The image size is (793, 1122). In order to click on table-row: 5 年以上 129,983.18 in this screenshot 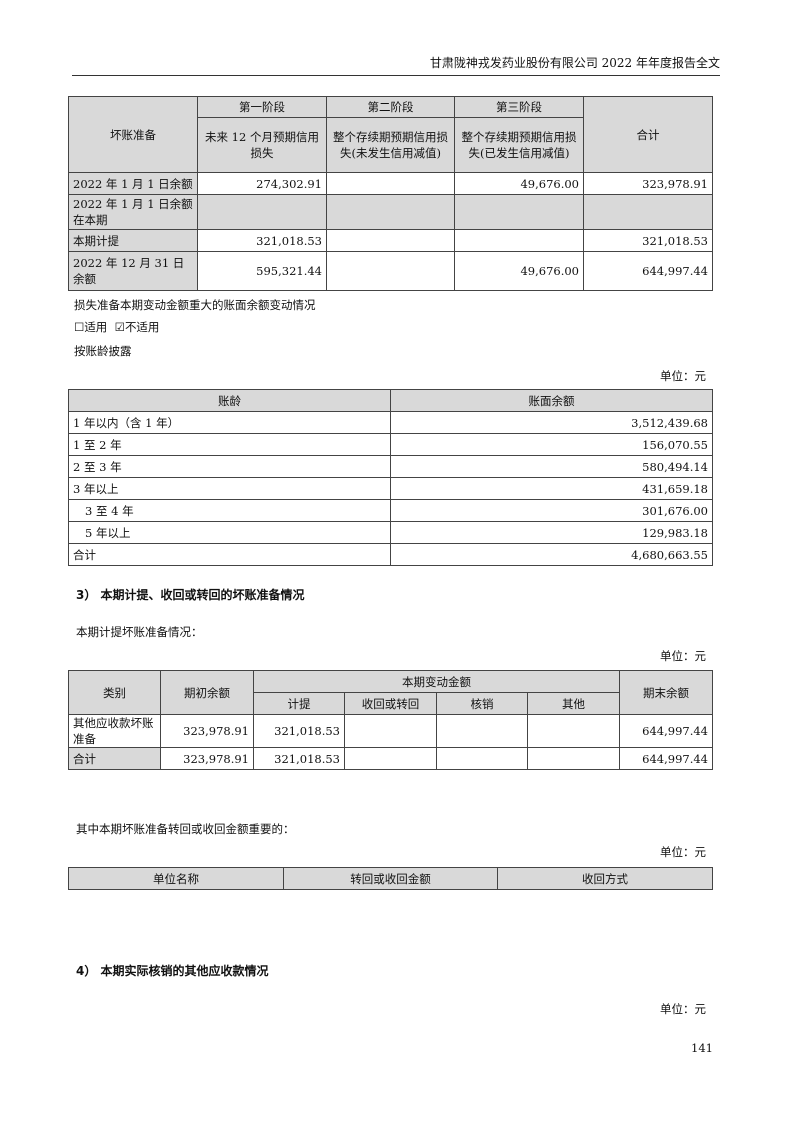, I will do `click(390, 532)`.